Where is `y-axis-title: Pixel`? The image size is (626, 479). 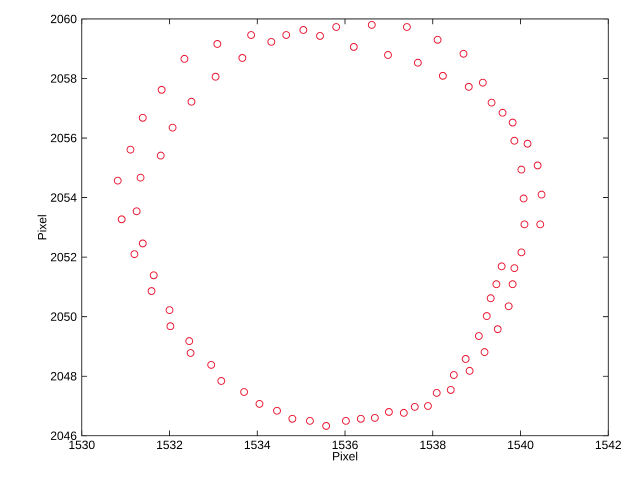 y-axis-title: Pixel is located at coordinates (42, 227).